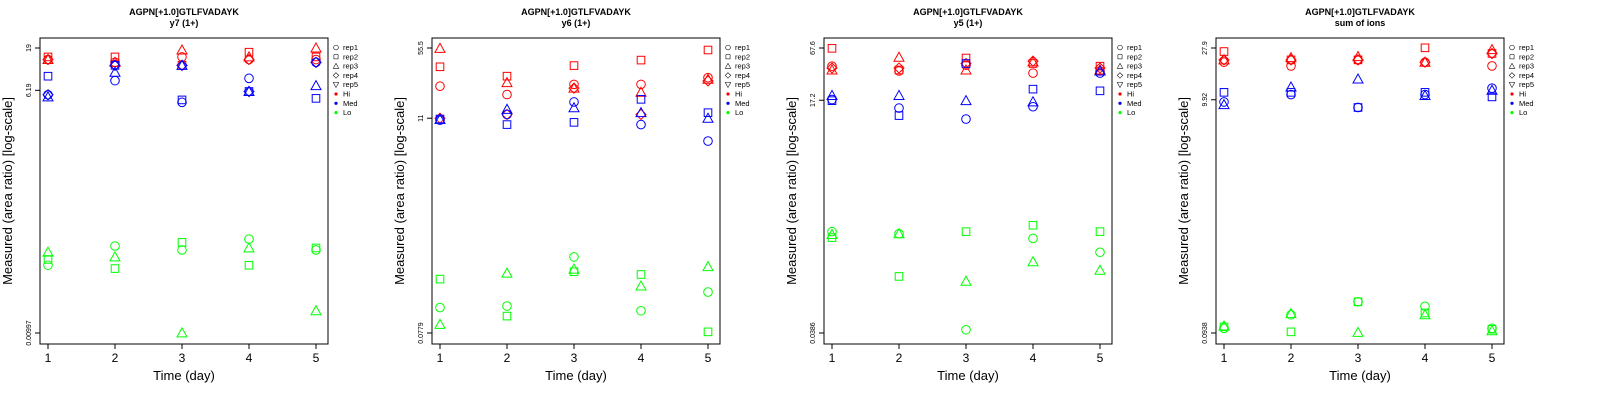  What do you see at coordinates (1205, 333) in the screenshot?
I see `y-tick-label: 0.0938` at bounding box center [1205, 333].